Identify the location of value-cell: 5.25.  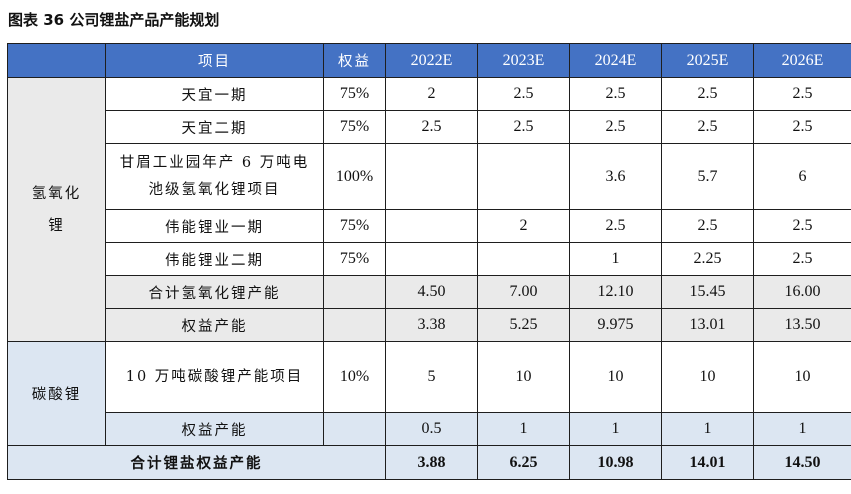
(523, 325).